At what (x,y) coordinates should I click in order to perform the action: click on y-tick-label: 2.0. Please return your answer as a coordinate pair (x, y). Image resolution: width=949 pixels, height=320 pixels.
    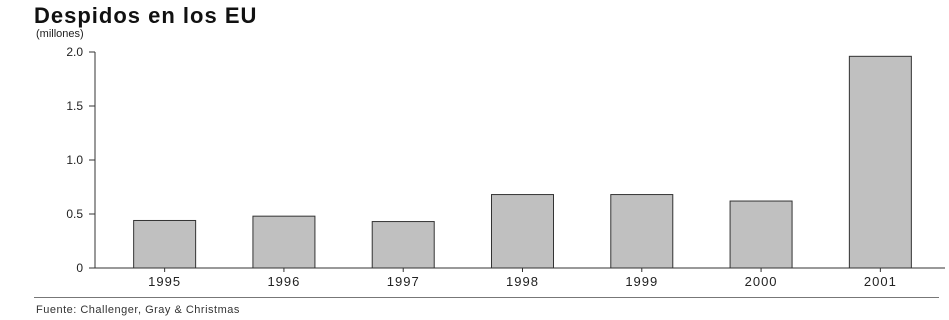
    Looking at the image, I should click on (74, 52).